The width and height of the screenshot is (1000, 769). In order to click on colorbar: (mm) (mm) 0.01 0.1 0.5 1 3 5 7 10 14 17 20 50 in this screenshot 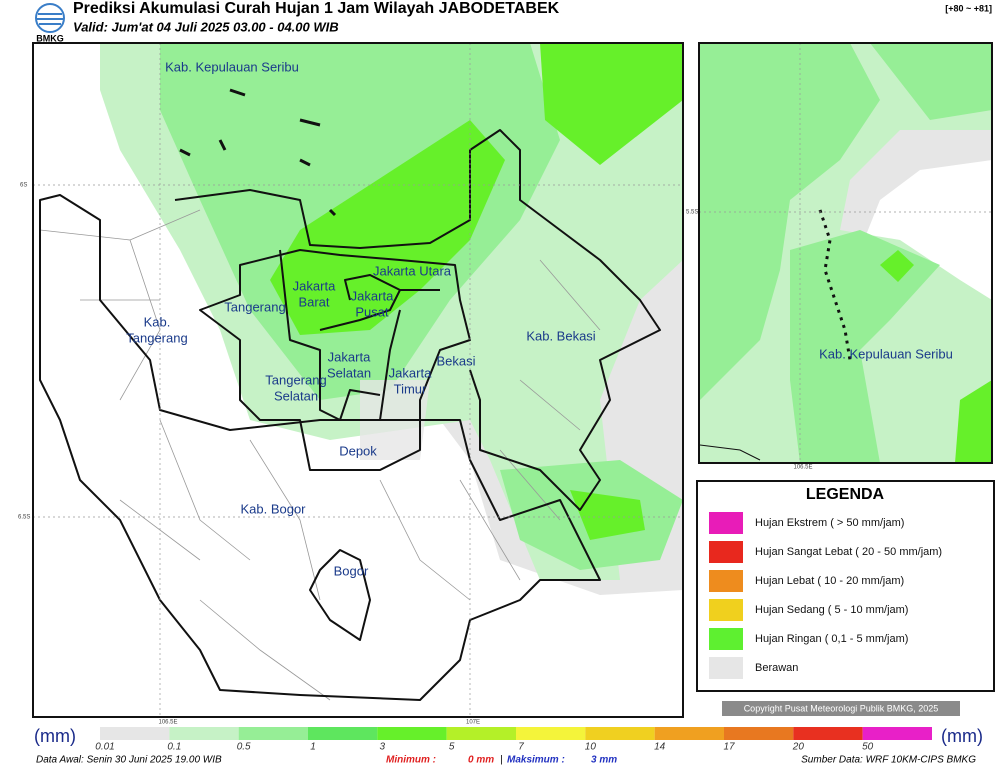, I will do `click(508, 739)`.